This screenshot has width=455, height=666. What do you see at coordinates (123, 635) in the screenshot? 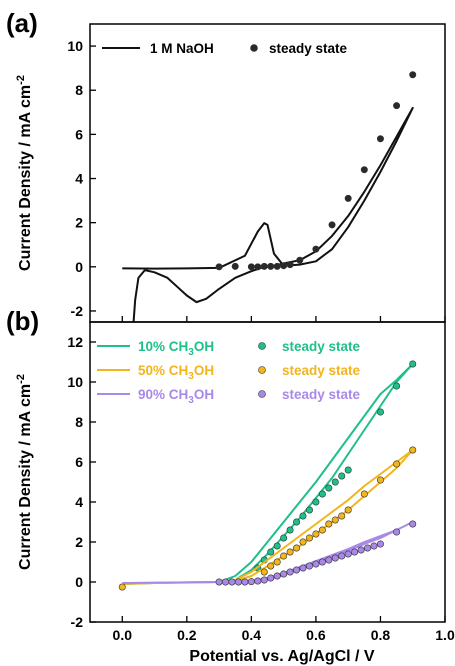
I see `x-tick-label: 0.0` at bounding box center [123, 635].